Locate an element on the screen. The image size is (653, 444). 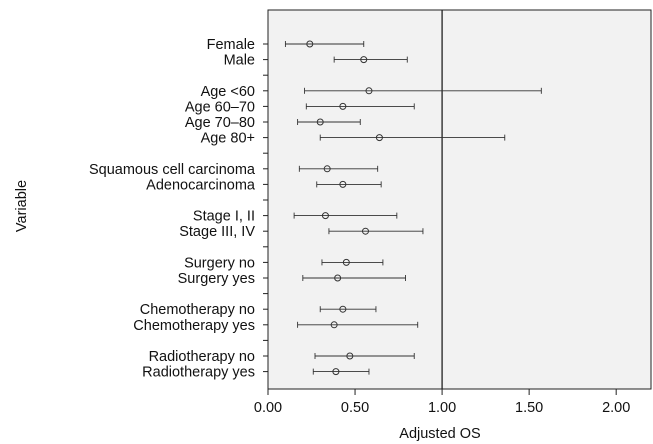
x-axis-title: Adjusted OS is located at coordinates (439, 434).